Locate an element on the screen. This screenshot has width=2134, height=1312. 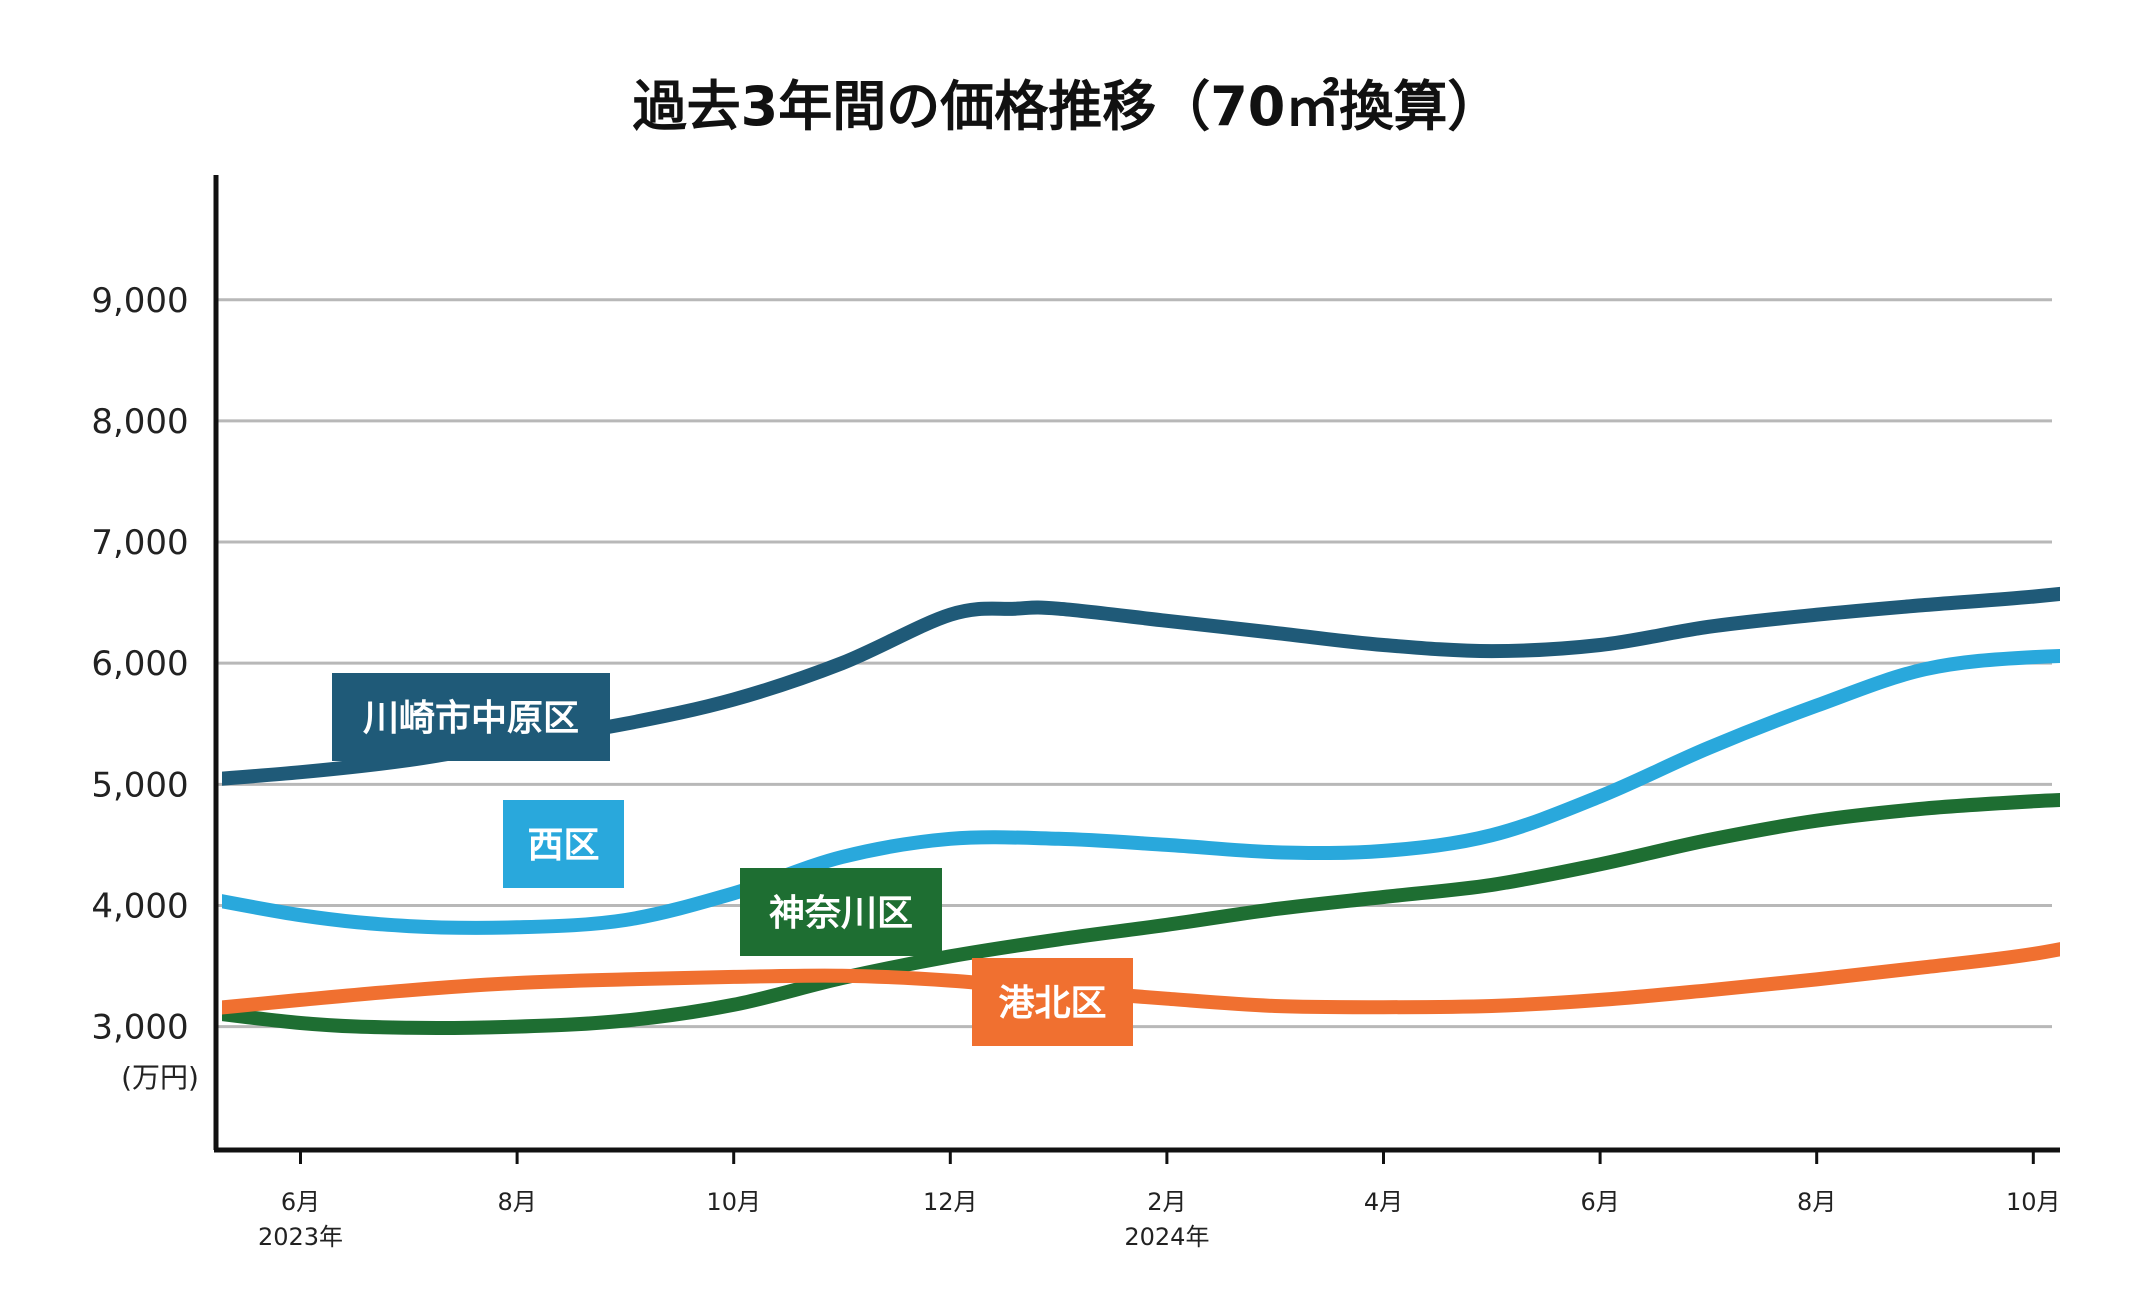
series-label-kohoku: 港北区 is located at coordinates (1052, 1002).